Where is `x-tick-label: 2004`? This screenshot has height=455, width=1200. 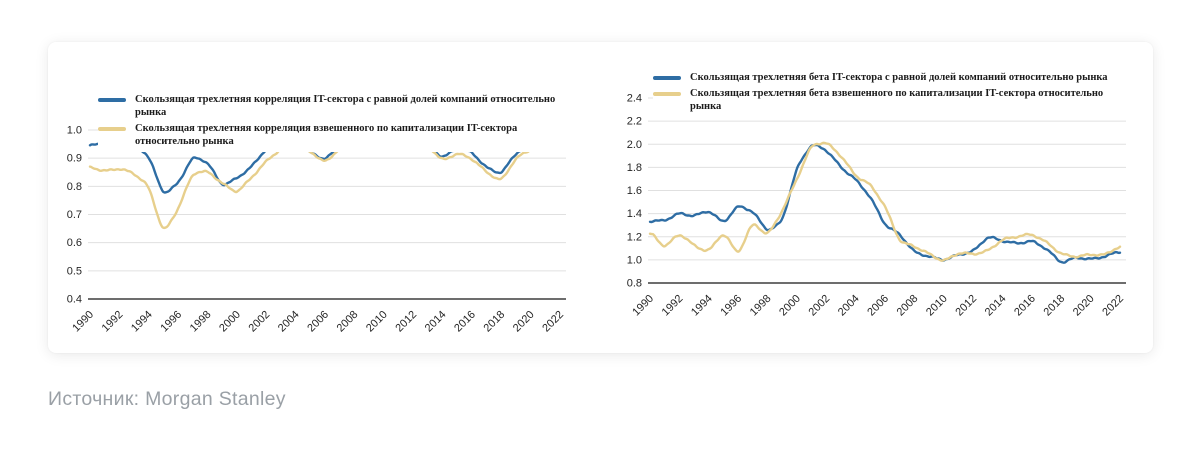 x-tick-label: 2004 is located at coordinates (849, 306).